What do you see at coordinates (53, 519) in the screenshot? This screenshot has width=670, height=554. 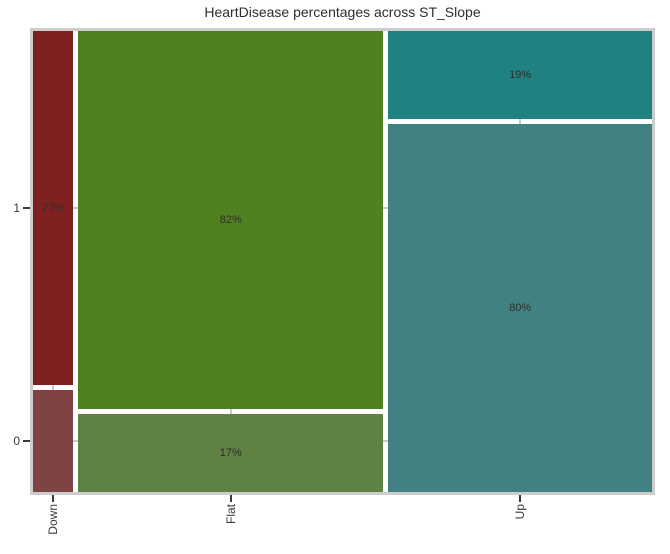 I see `x-tick-label-Down: Down` at bounding box center [53, 519].